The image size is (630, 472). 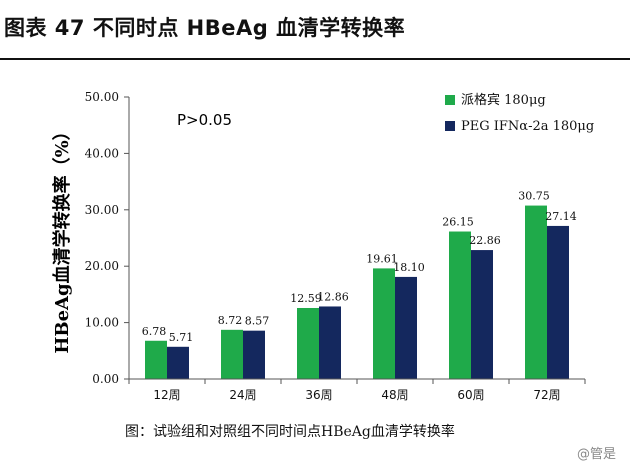 What do you see at coordinates (257, 321) in the screenshot?
I see `data-label-series-2: 8.57` at bounding box center [257, 321].